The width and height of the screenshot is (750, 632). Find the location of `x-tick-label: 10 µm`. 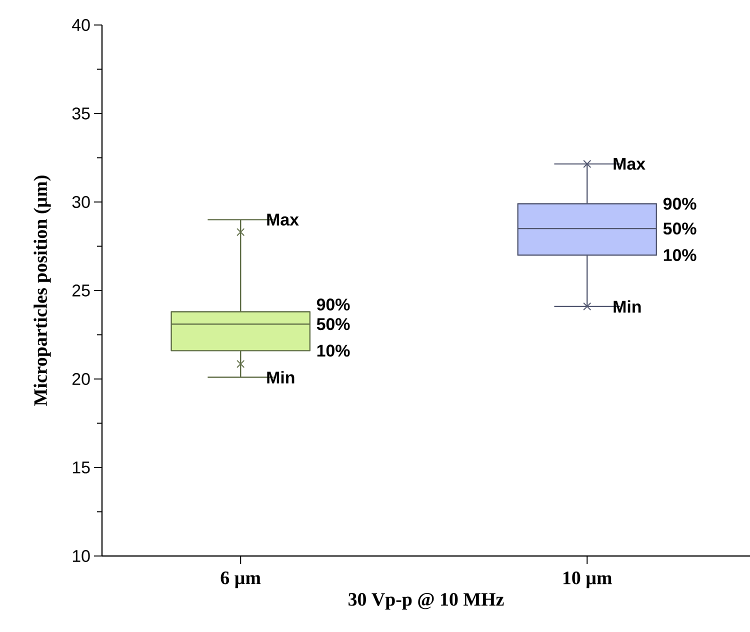

x-tick-label: 10 µm is located at coordinates (587, 580).